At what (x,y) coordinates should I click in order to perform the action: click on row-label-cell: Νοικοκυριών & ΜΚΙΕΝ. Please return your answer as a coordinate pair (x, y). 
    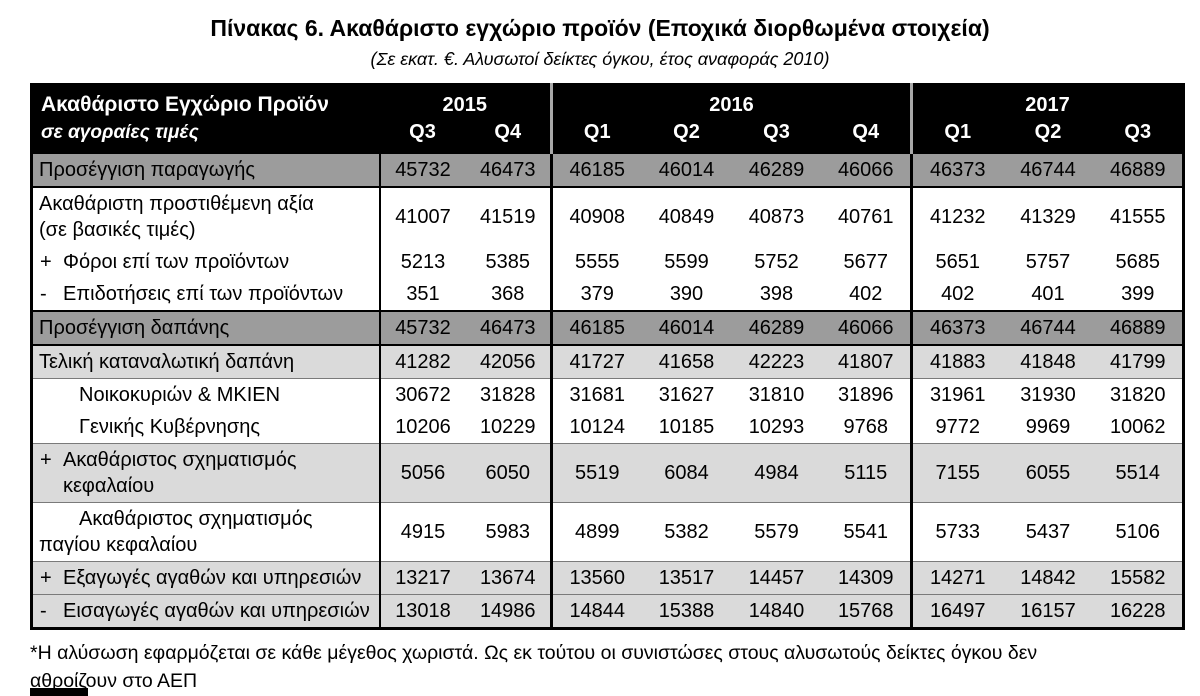
    Looking at the image, I should click on (206, 394).